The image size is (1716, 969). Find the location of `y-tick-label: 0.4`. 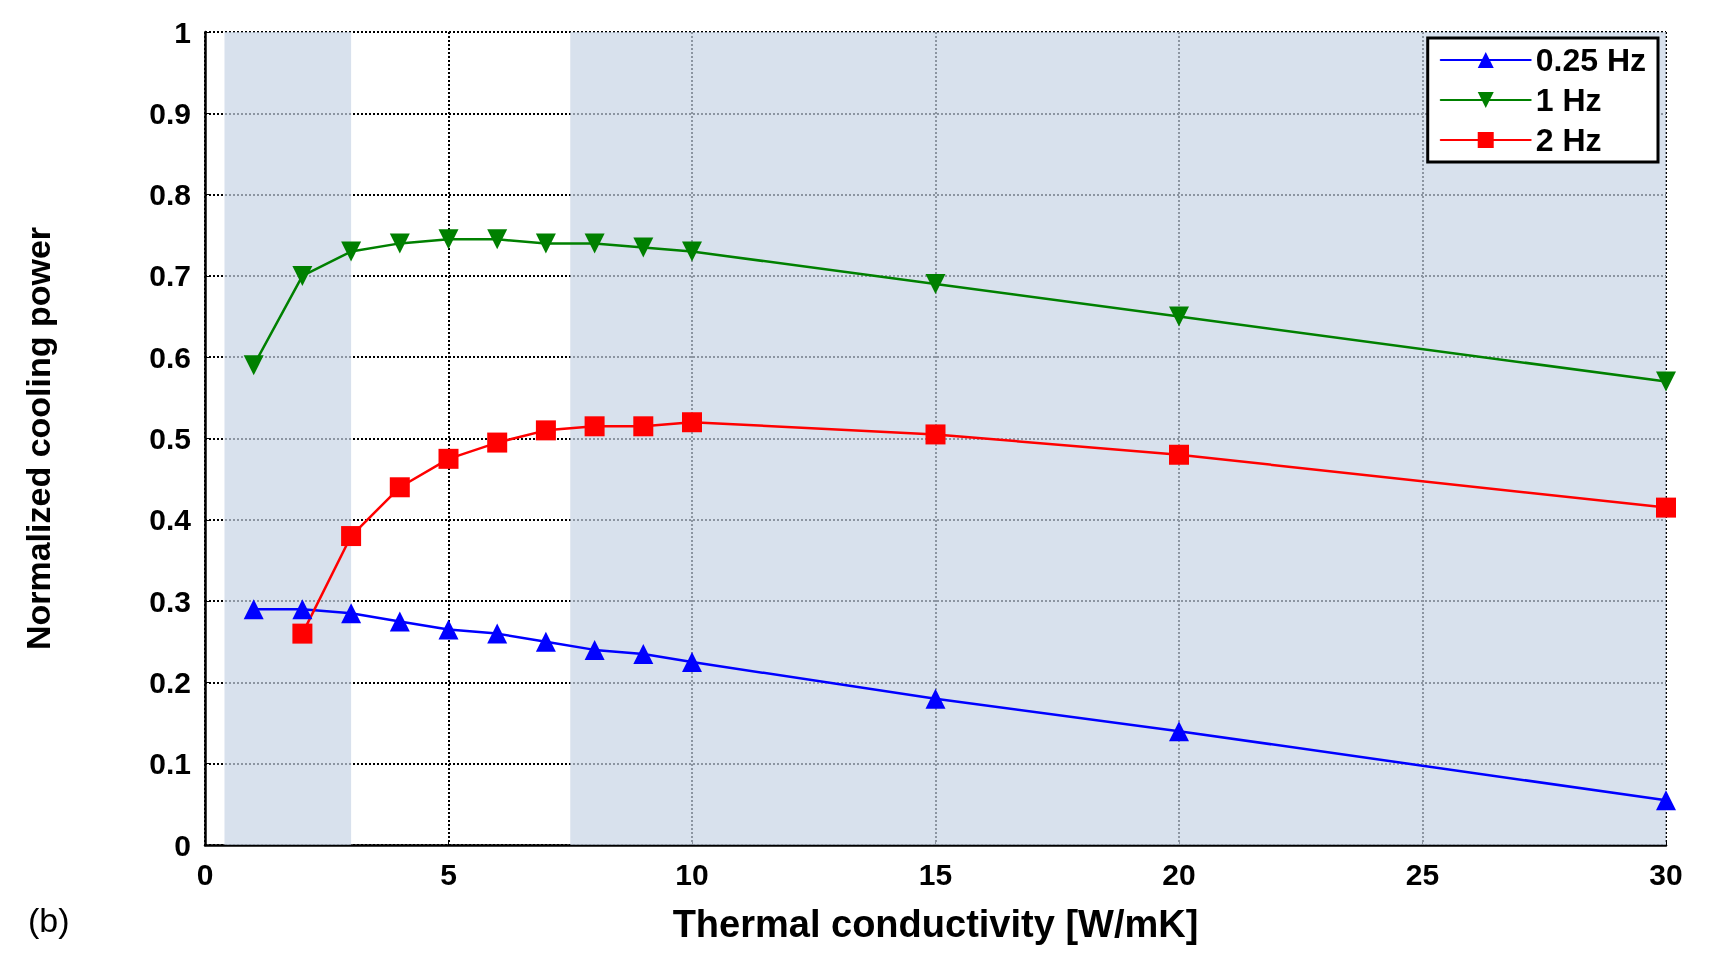

y-tick-label: 0.4 is located at coordinates (170, 520).